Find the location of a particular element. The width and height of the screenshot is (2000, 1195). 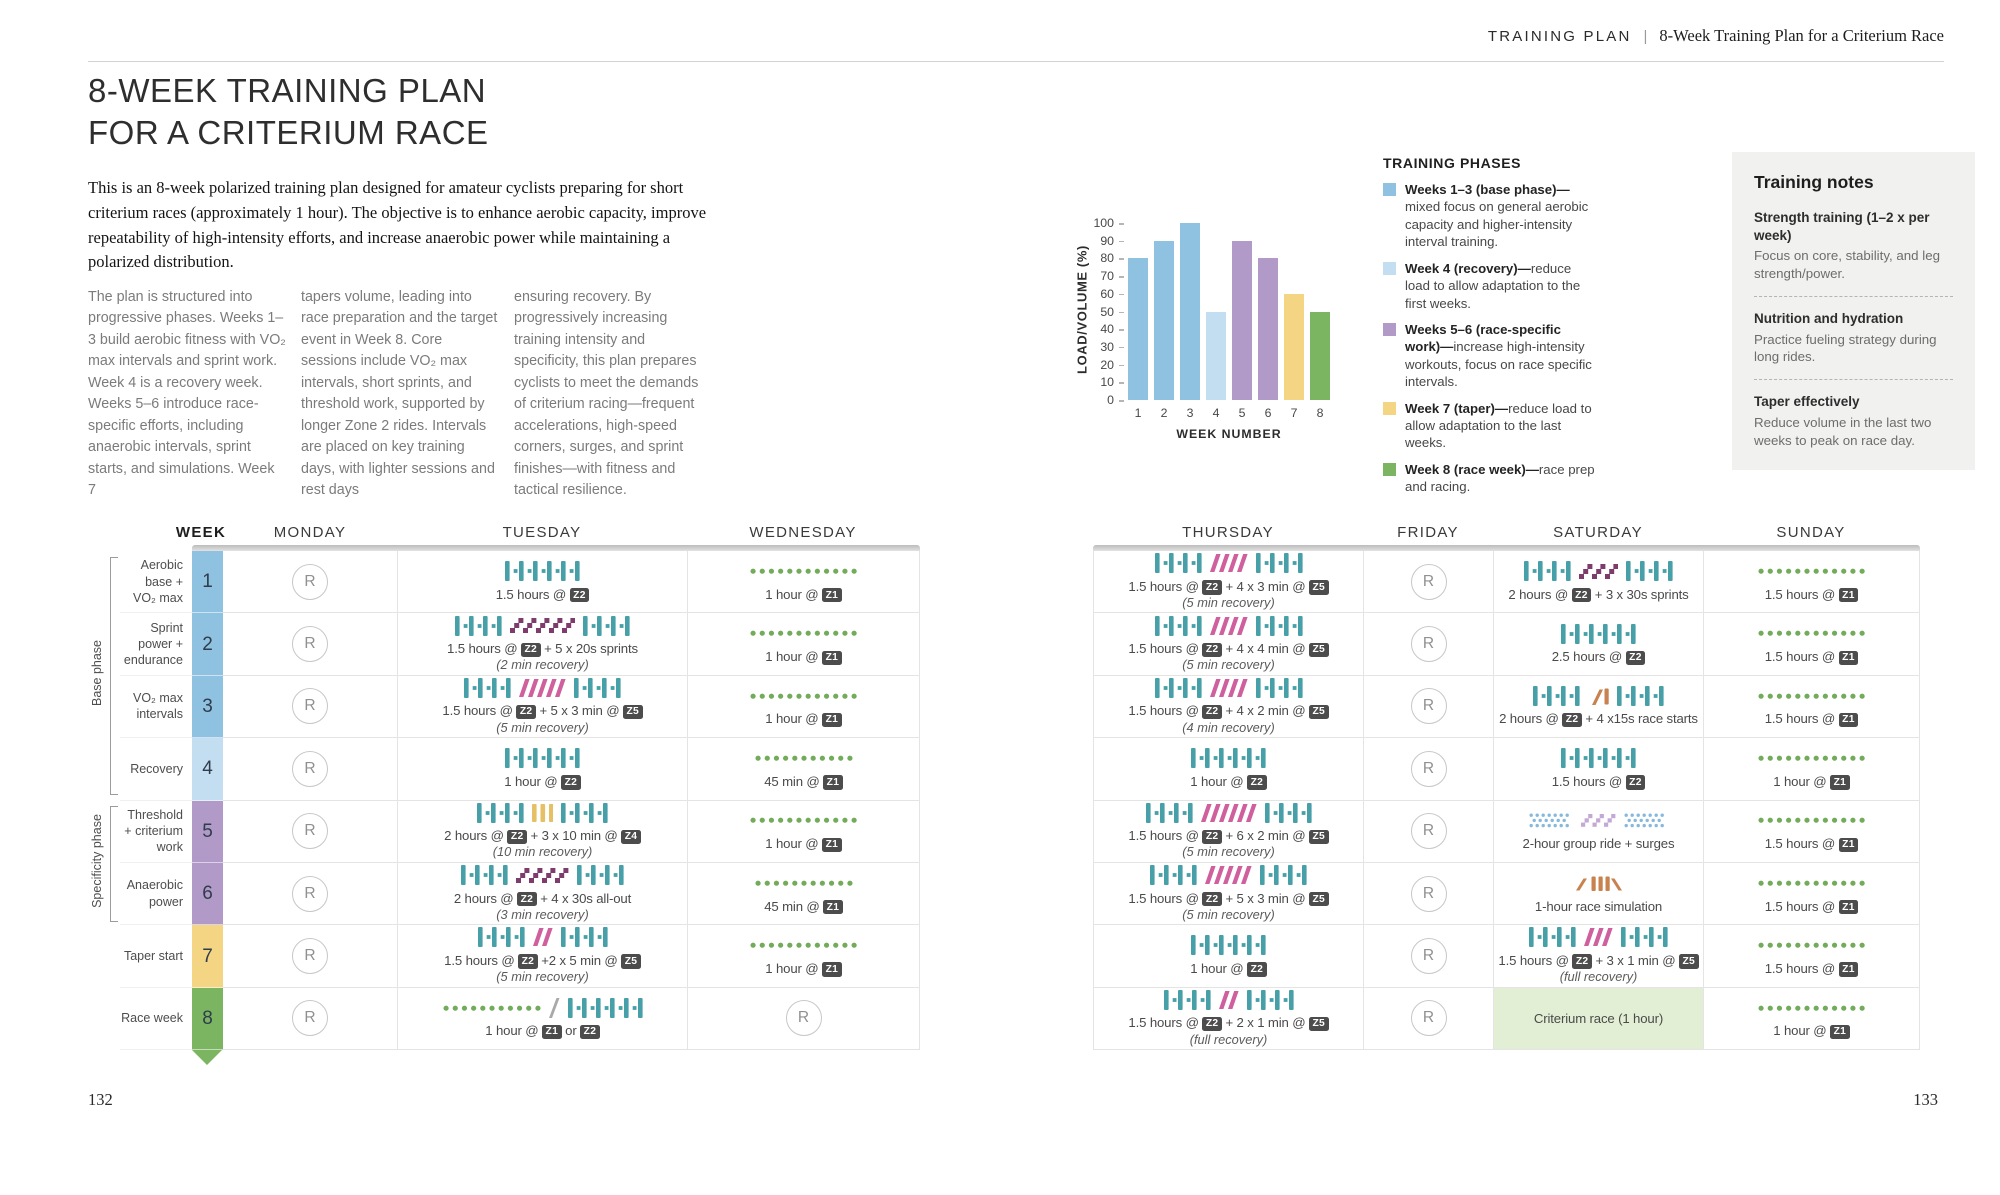

column-header-monday: MONDAY is located at coordinates (310, 532).